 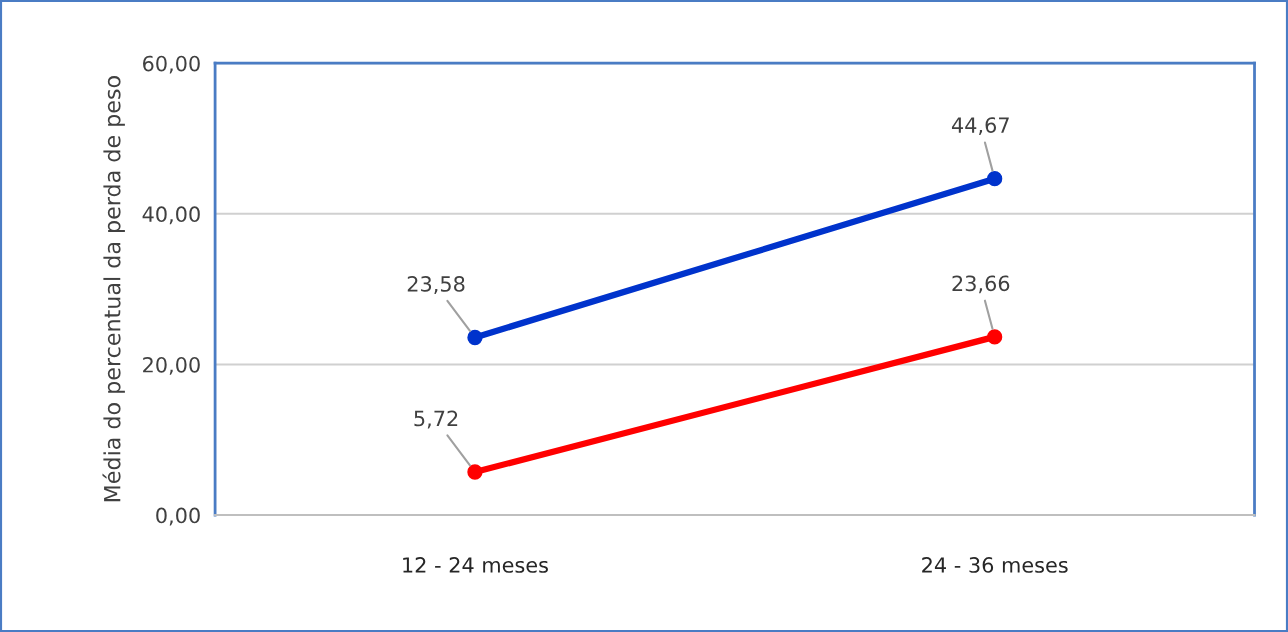 What do you see at coordinates (171, 64) in the screenshot?
I see `y-tick-label: 60,00` at bounding box center [171, 64].